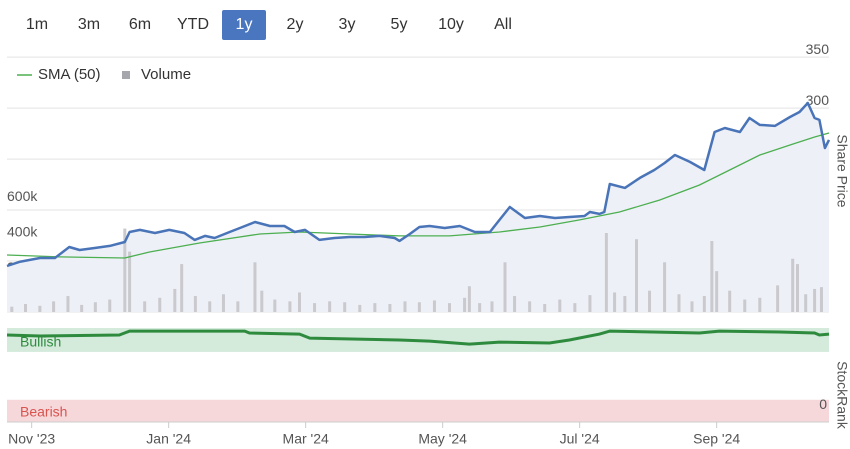 Image resolution: width=850 pixels, height=449 pixels. Describe the element at coordinates (823, 404) in the screenshot. I see `y-tick-label: 0` at that location.